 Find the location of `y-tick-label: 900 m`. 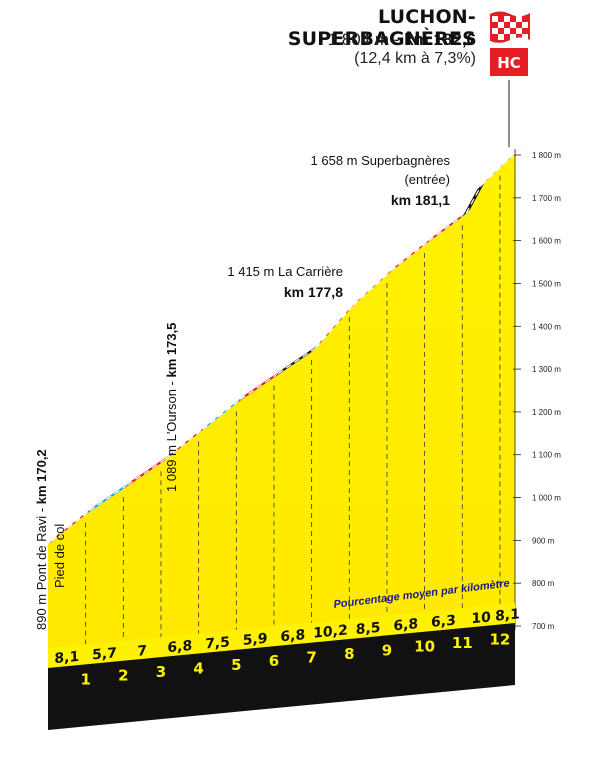

y-tick-label: 900 m is located at coordinates (543, 540).